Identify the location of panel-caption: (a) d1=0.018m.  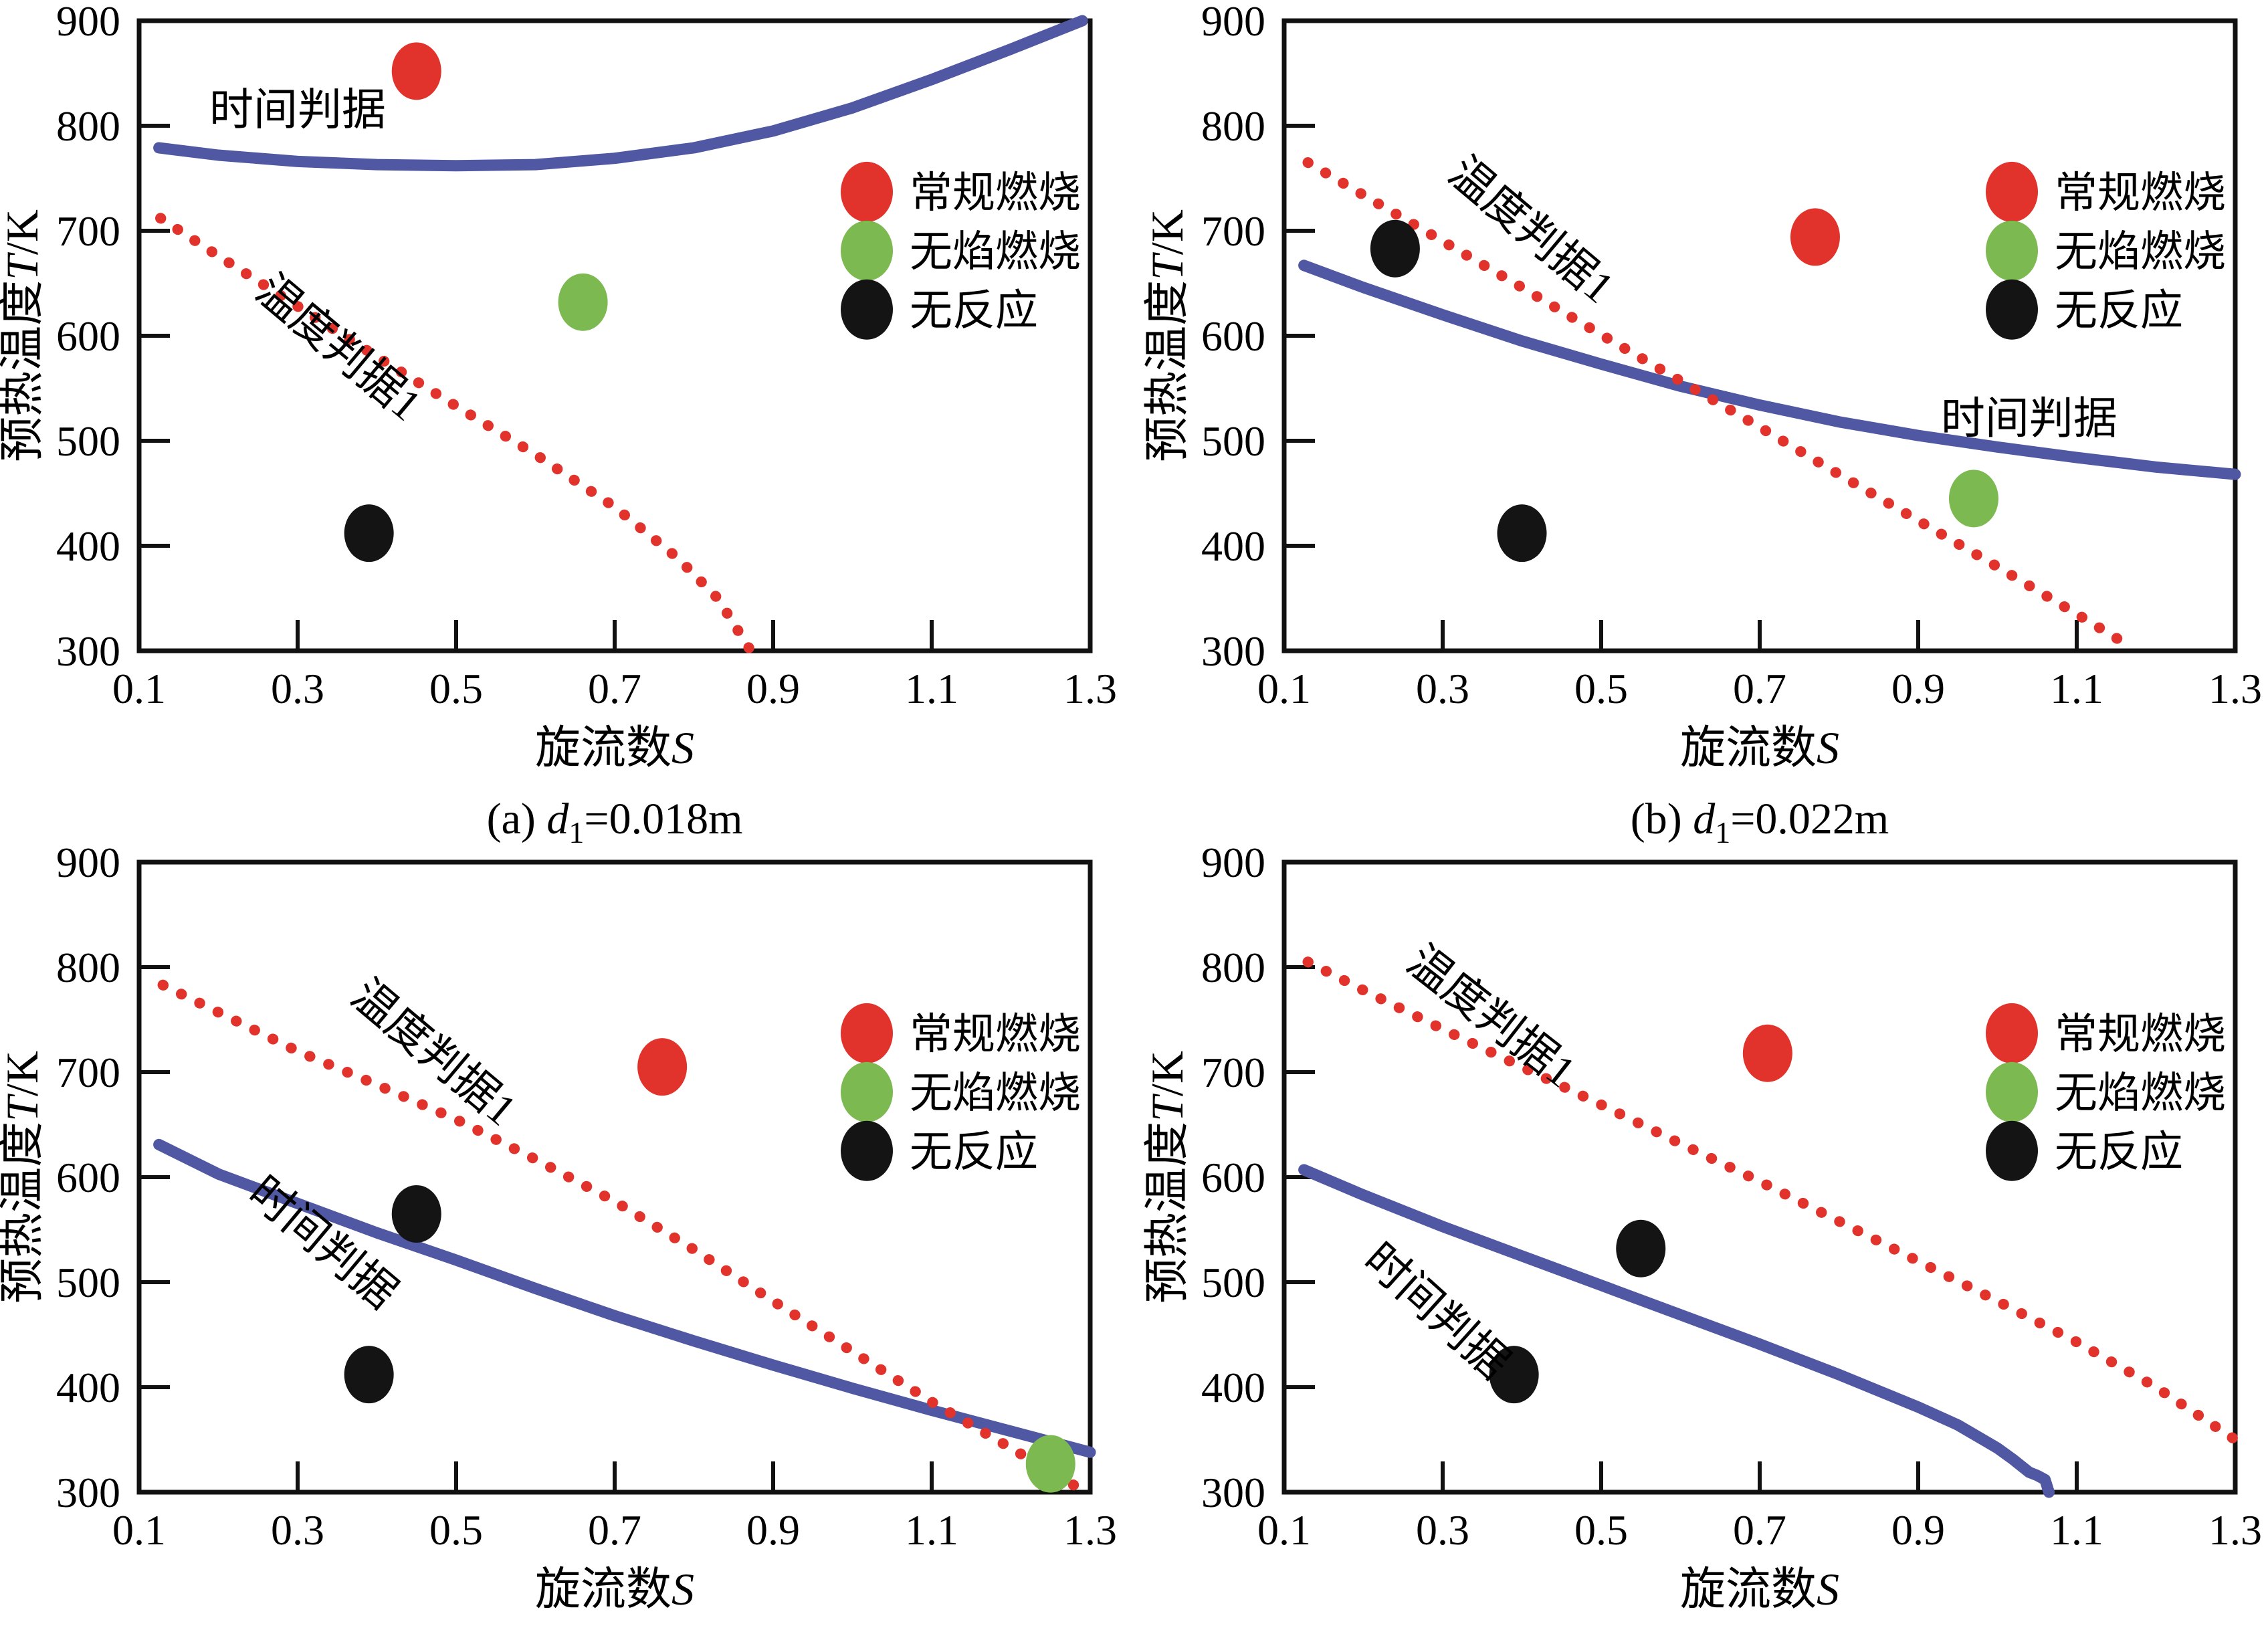
(615, 822).